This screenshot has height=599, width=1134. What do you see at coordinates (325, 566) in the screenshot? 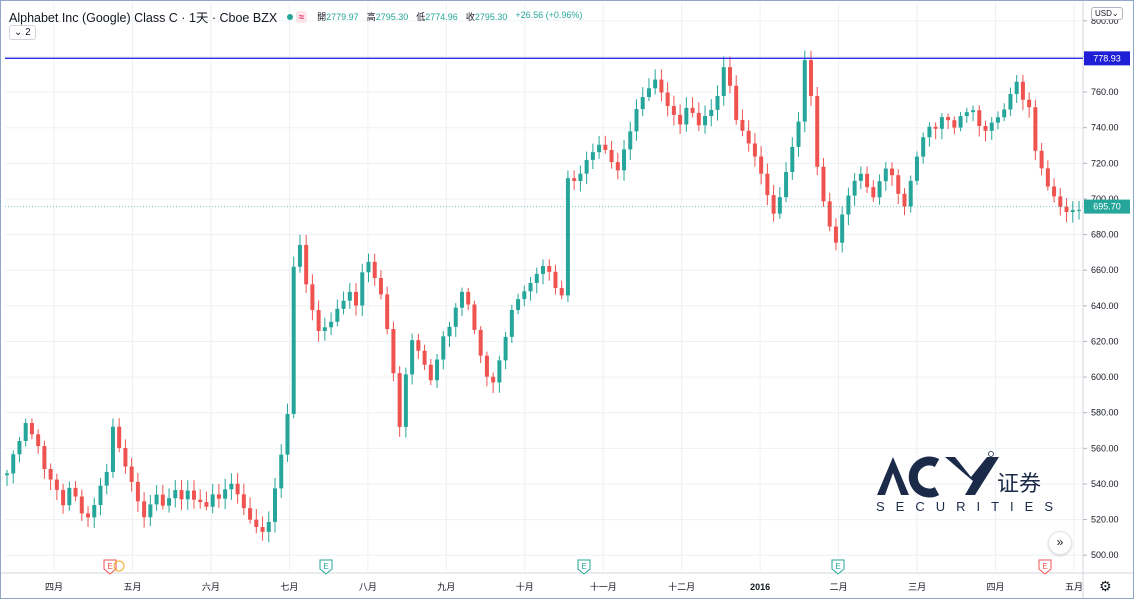
I see `earnings-marker-label: E` at bounding box center [325, 566].